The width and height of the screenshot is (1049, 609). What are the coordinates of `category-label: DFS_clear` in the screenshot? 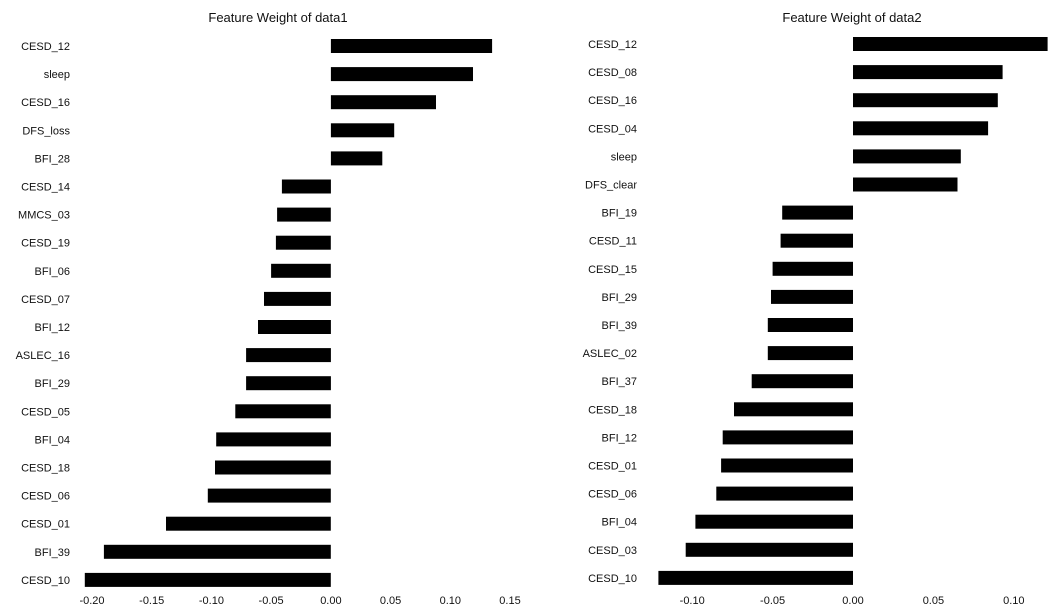 It's located at (611, 186).